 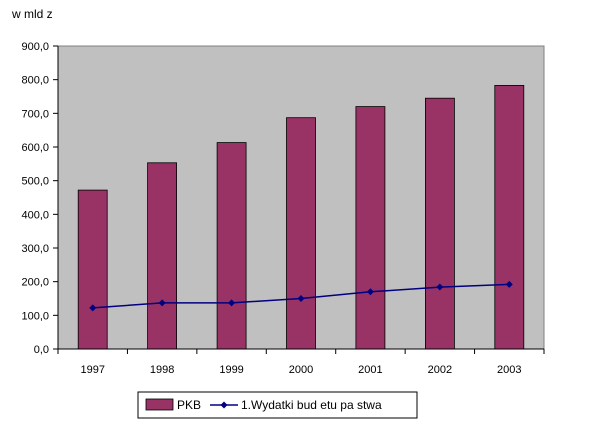 What do you see at coordinates (301, 233) in the screenshot?
I see `bar-2000` at bounding box center [301, 233].